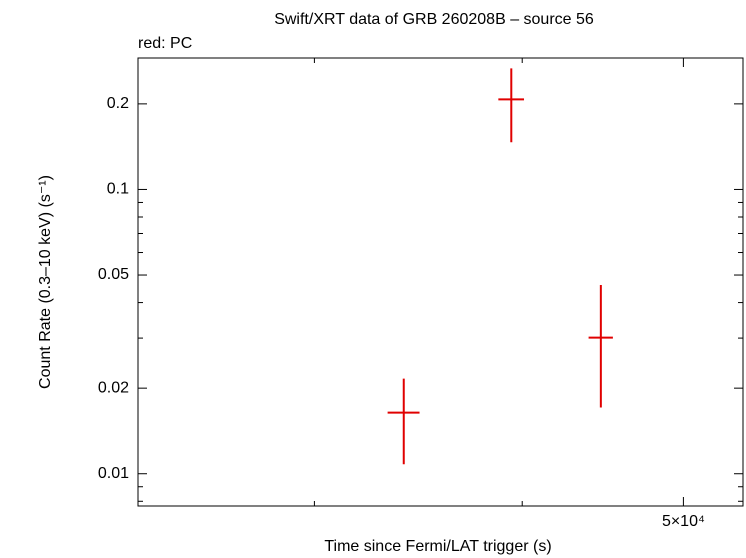 The image size is (746, 558). Describe the element at coordinates (165, 43) in the screenshot. I see `legend-note: red: PC` at that location.